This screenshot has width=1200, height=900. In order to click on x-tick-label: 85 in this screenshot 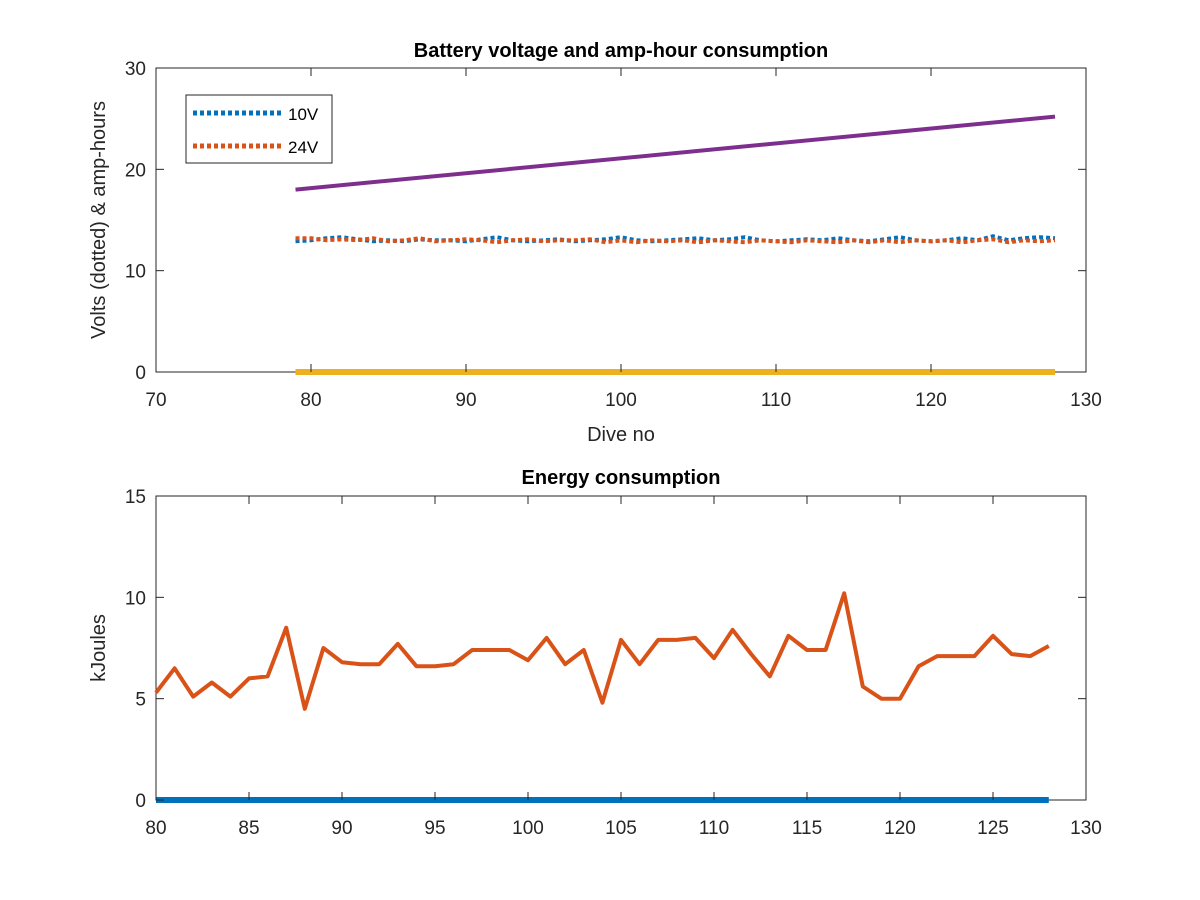, I will do `click(248, 828)`.